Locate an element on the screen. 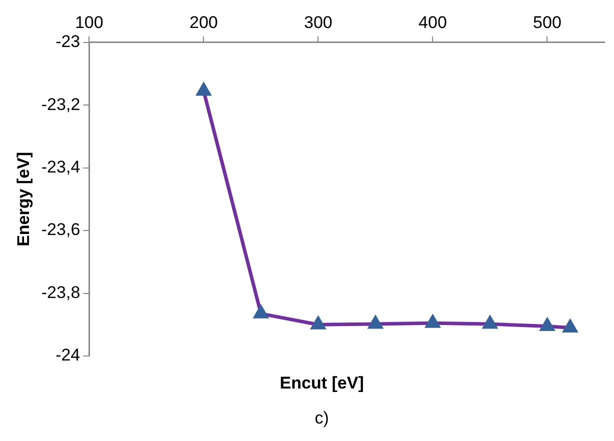 Image resolution: width=614 pixels, height=441 pixels. y-tick-label: -23 is located at coordinates (68, 42).